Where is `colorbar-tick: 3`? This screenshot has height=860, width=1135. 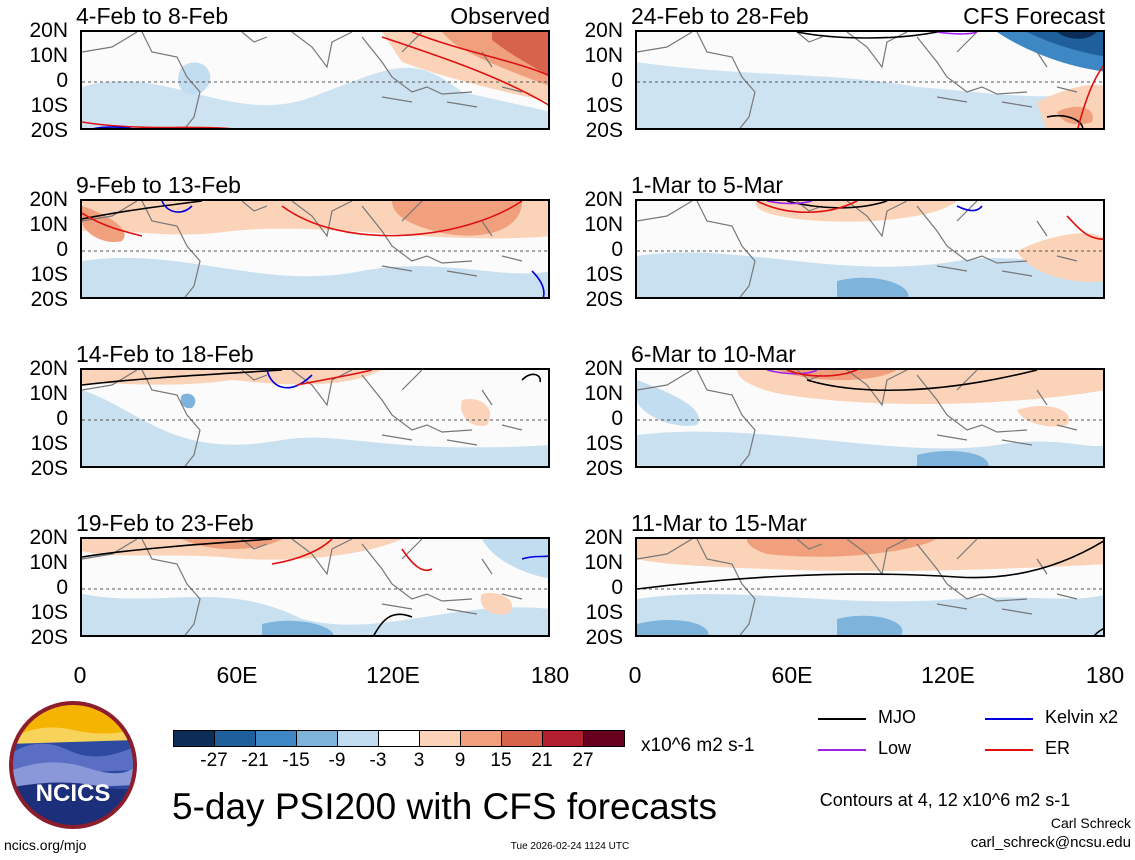 colorbar-tick: 3 is located at coordinates (419, 760).